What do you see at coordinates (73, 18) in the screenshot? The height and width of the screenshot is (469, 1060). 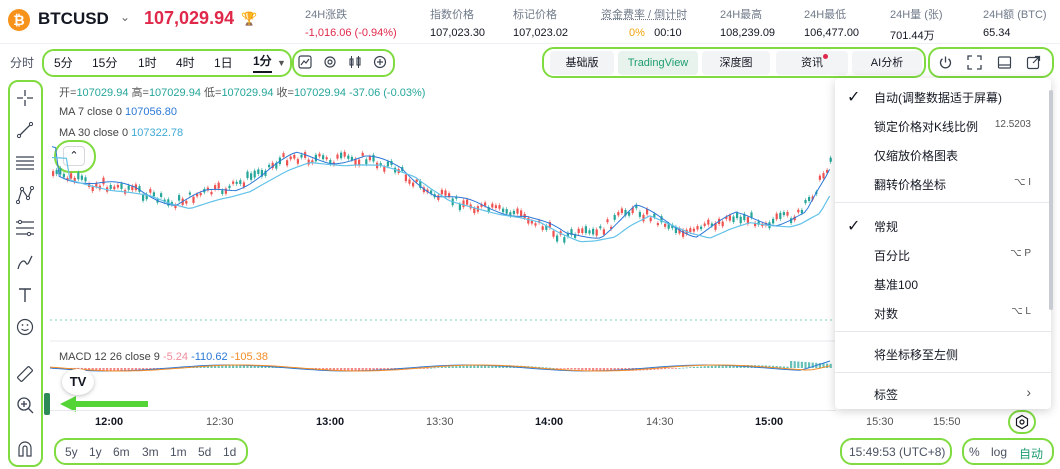 I see `symbol-selector: BTCUSD` at bounding box center [73, 18].